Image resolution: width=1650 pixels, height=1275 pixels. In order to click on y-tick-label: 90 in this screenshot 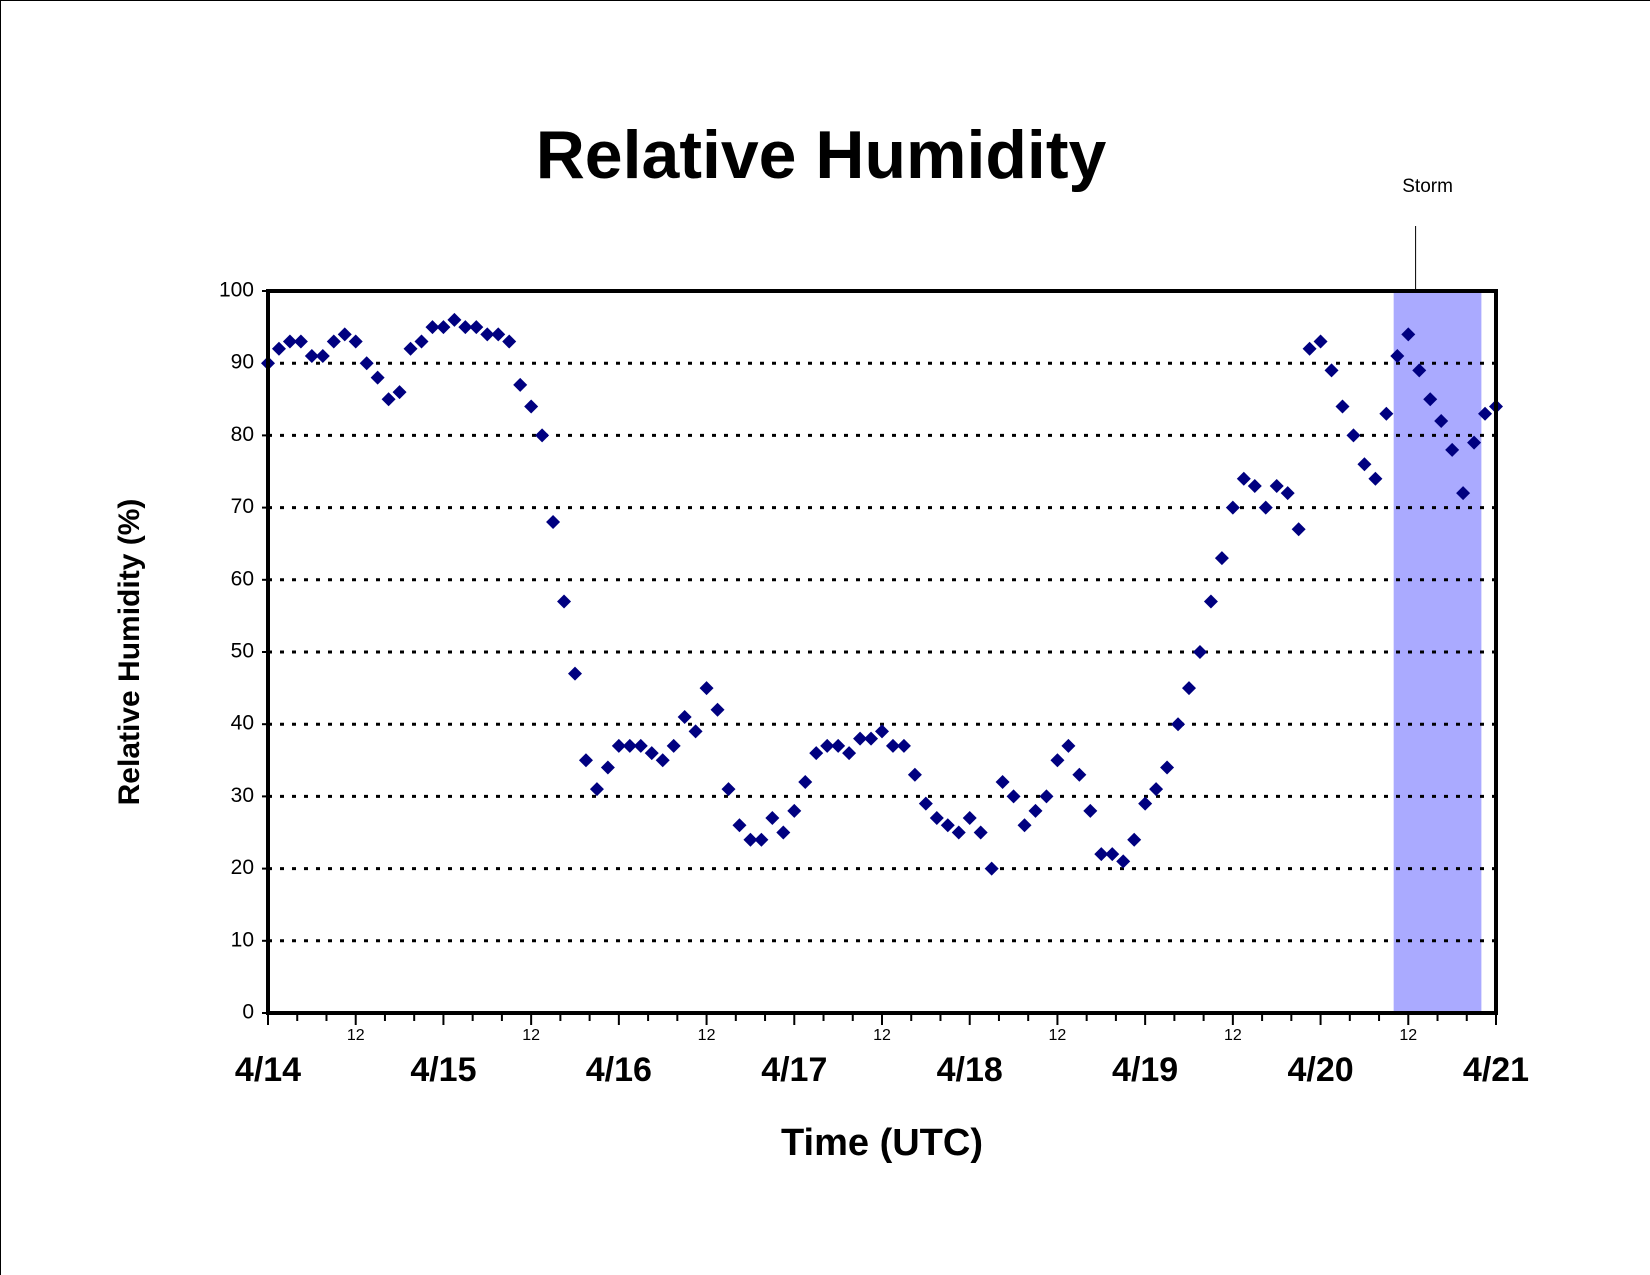, I will do `click(242, 362)`.